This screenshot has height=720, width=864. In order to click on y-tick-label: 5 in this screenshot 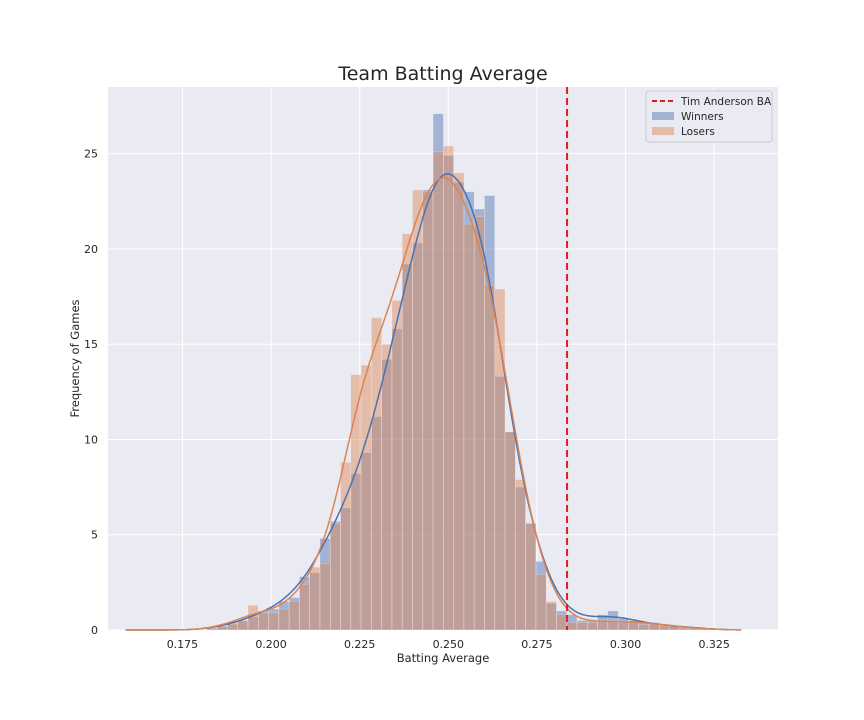, I will do `click(94, 535)`.